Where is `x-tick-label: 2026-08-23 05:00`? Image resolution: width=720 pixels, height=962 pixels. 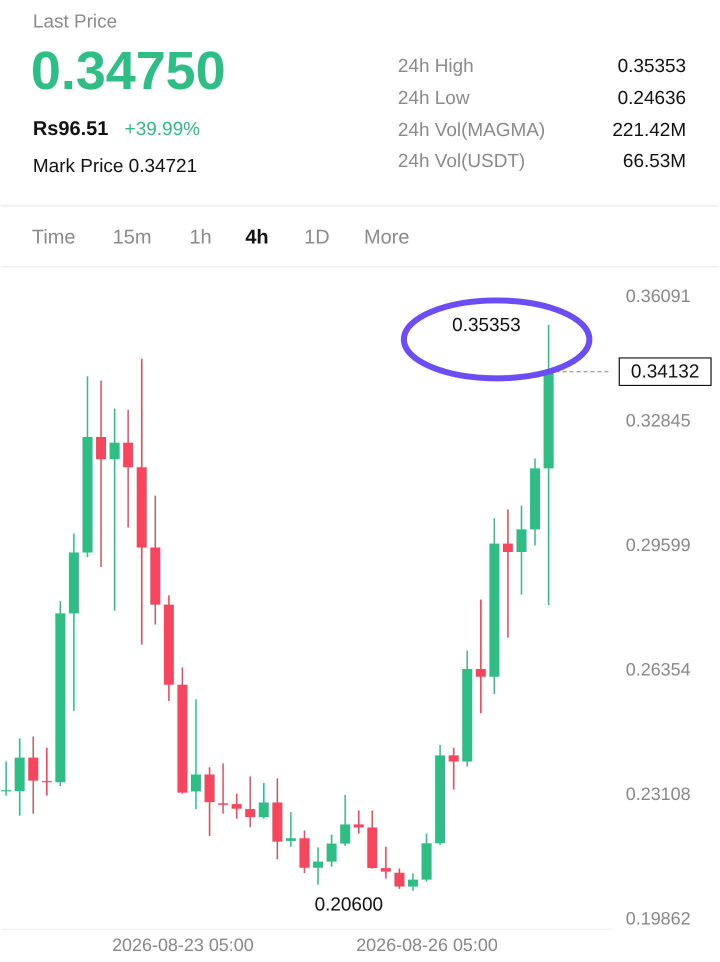
x-tick-label: 2026-08-23 05:00 is located at coordinates (183, 945).